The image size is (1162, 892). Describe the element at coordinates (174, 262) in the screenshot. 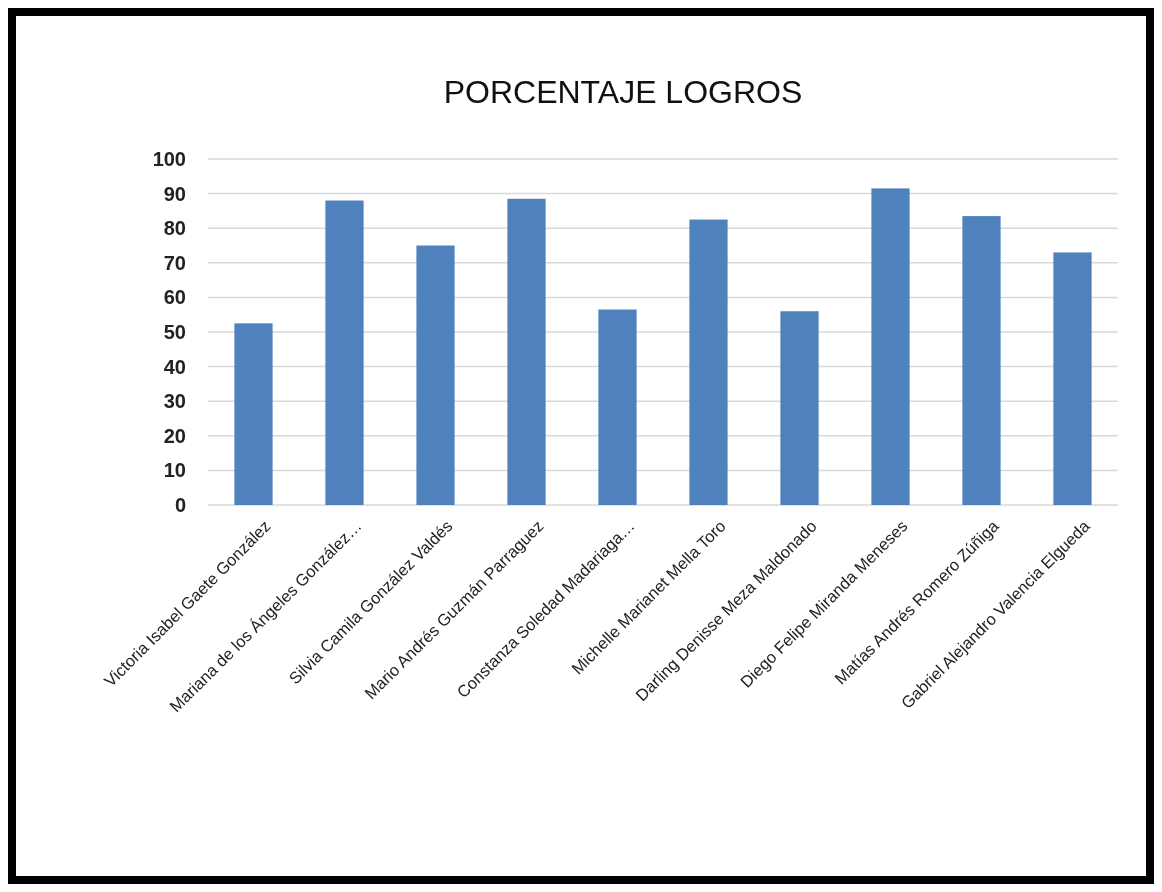

I see `y-tick-label: 70` at that location.